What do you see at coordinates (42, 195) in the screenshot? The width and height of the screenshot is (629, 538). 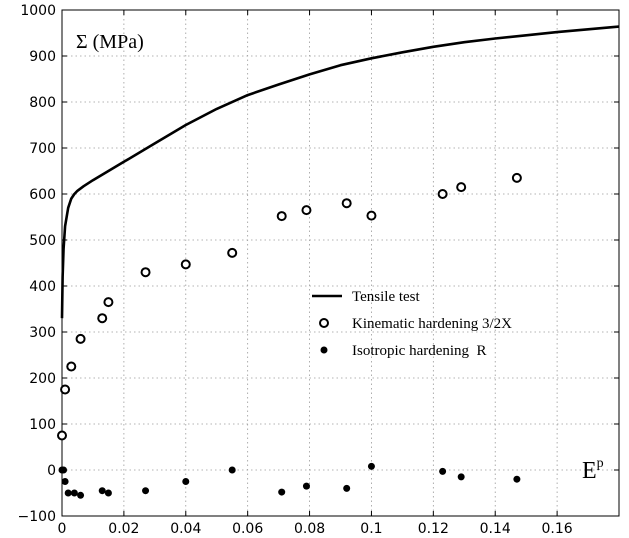 I see `y-tick-label: 600` at bounding box center [42, 195].